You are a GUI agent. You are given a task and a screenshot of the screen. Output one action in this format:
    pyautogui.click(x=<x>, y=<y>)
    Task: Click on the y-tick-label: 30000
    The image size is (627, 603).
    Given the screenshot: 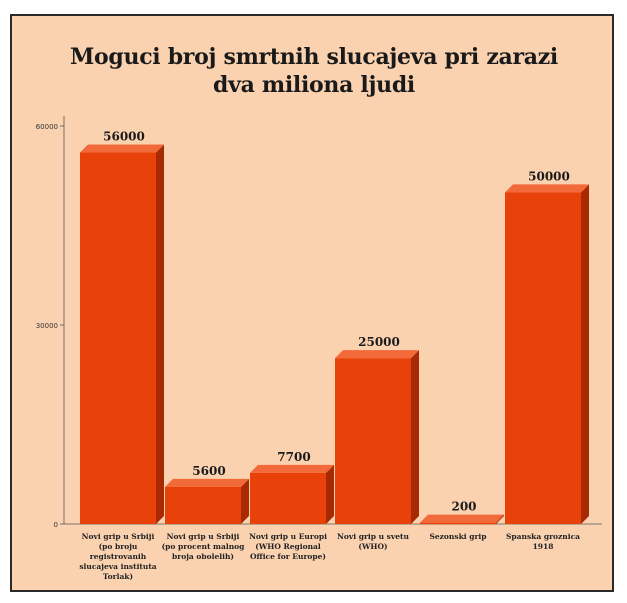 What is the action you would take?
    pyautogui.click(x=47, y=326)
    